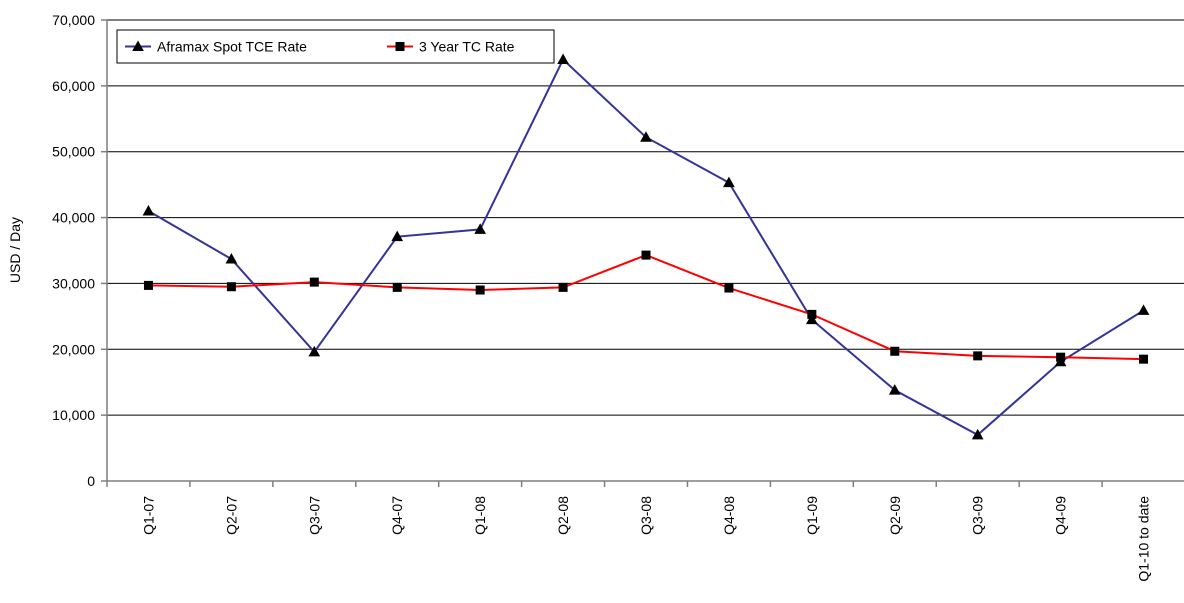  What do you see at coordinates (314, 515) in the screenshot?
I see `x-tick-label: Q3-07` at bounding box center [314, 515].